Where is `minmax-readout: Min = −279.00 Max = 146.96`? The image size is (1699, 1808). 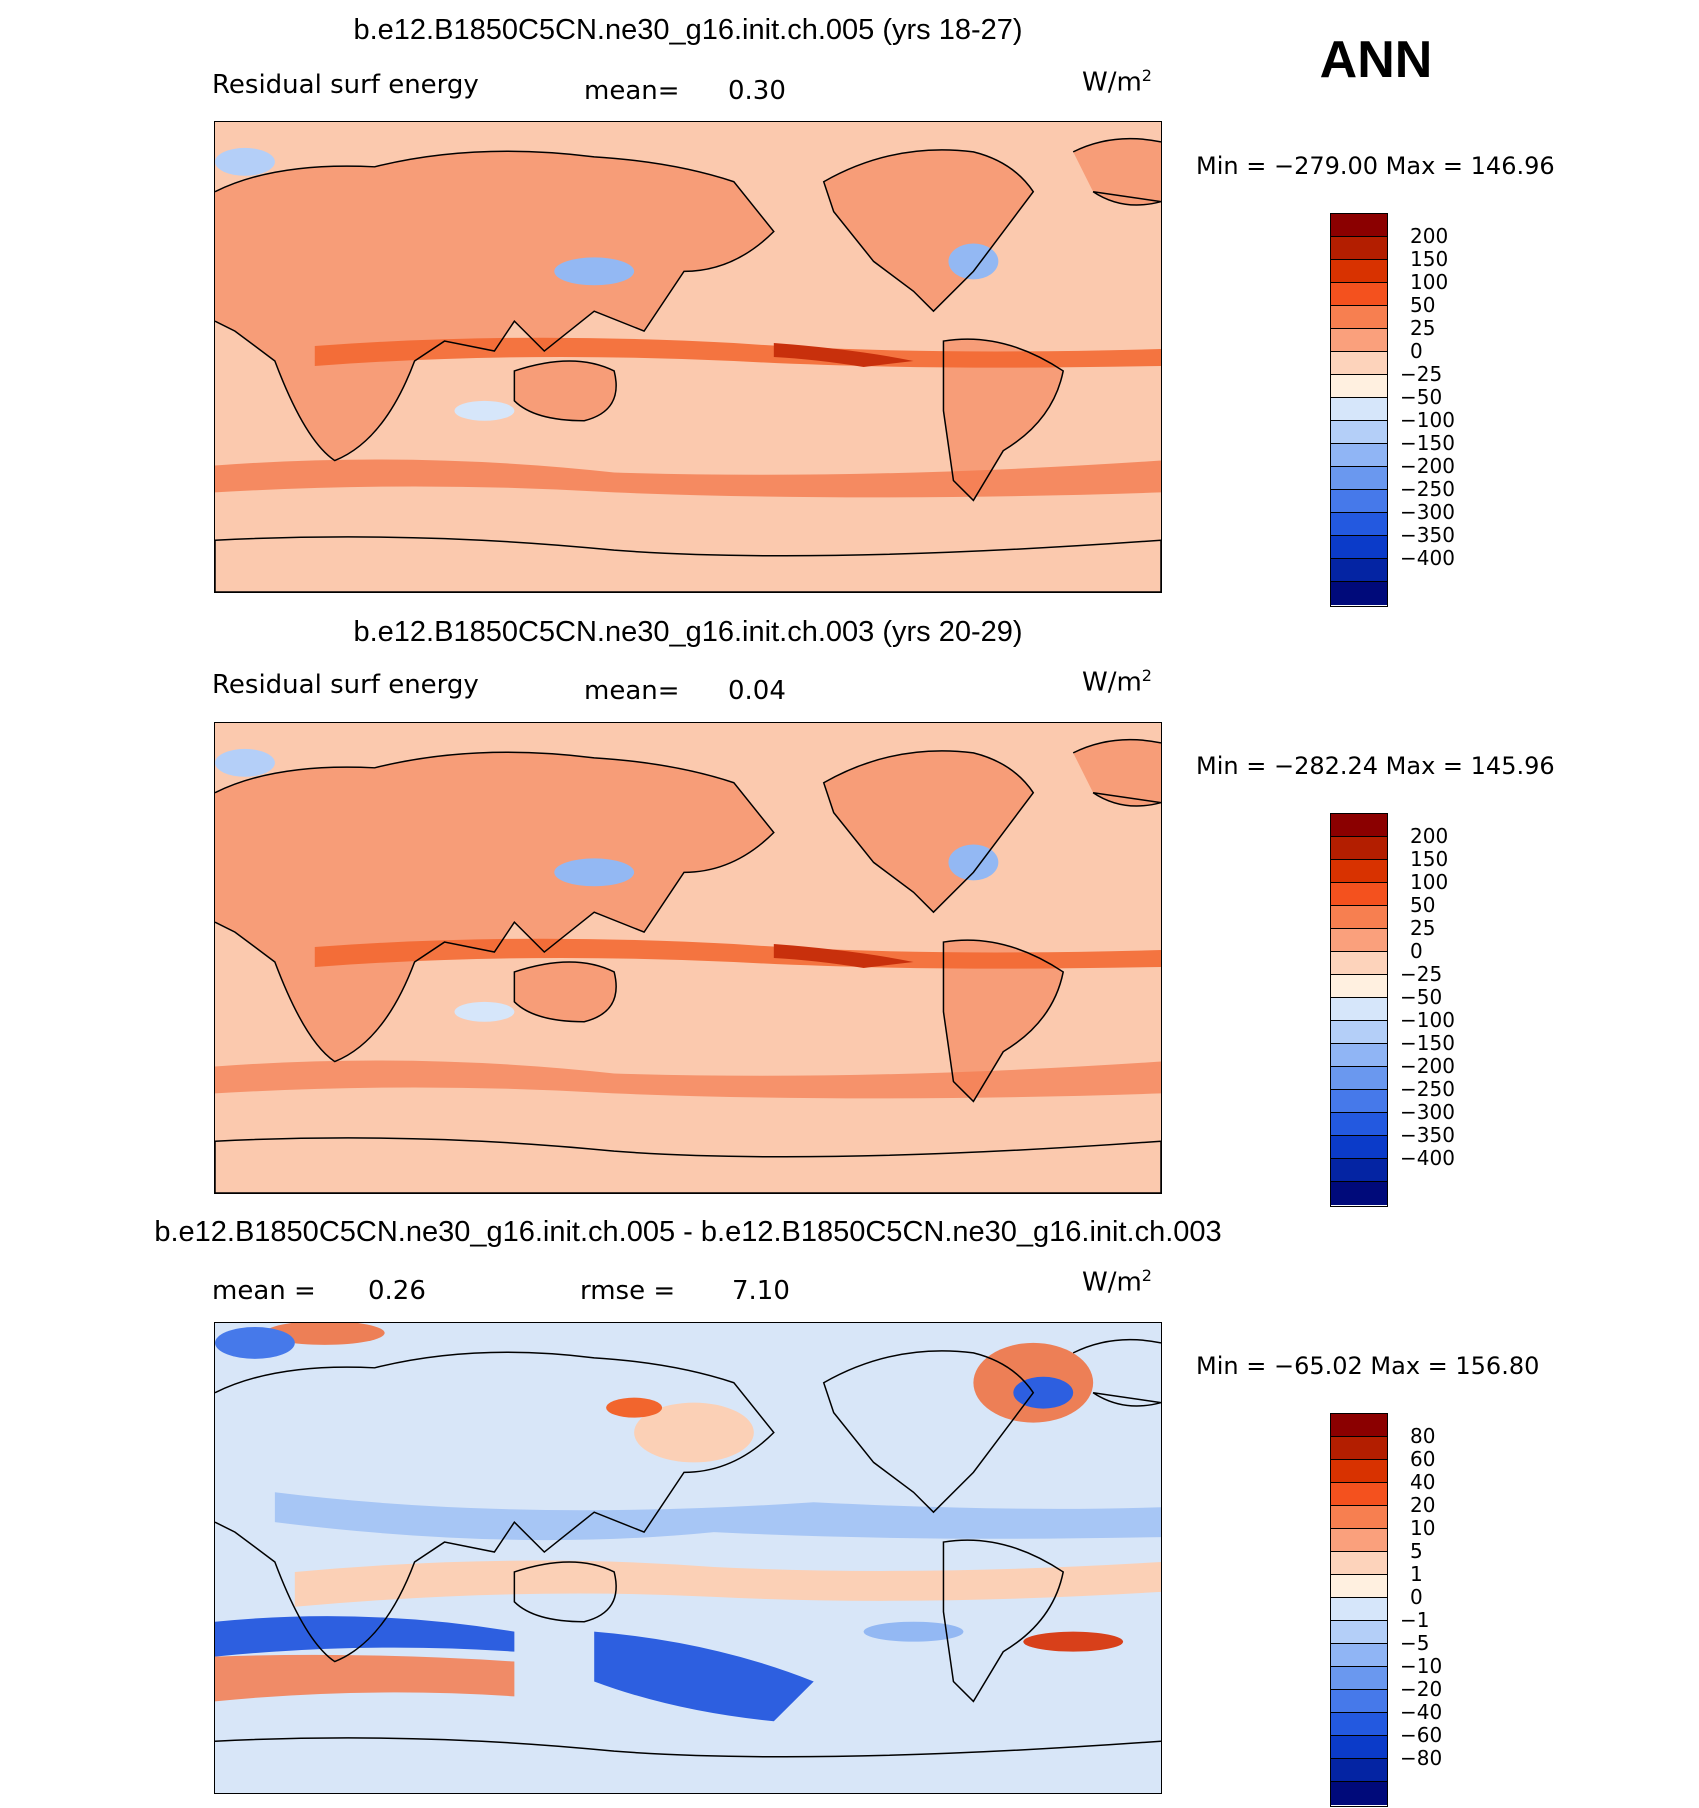
minmax-readout: Min = −279.00 Max = 146.96 is located at coordinates (1375, 166).